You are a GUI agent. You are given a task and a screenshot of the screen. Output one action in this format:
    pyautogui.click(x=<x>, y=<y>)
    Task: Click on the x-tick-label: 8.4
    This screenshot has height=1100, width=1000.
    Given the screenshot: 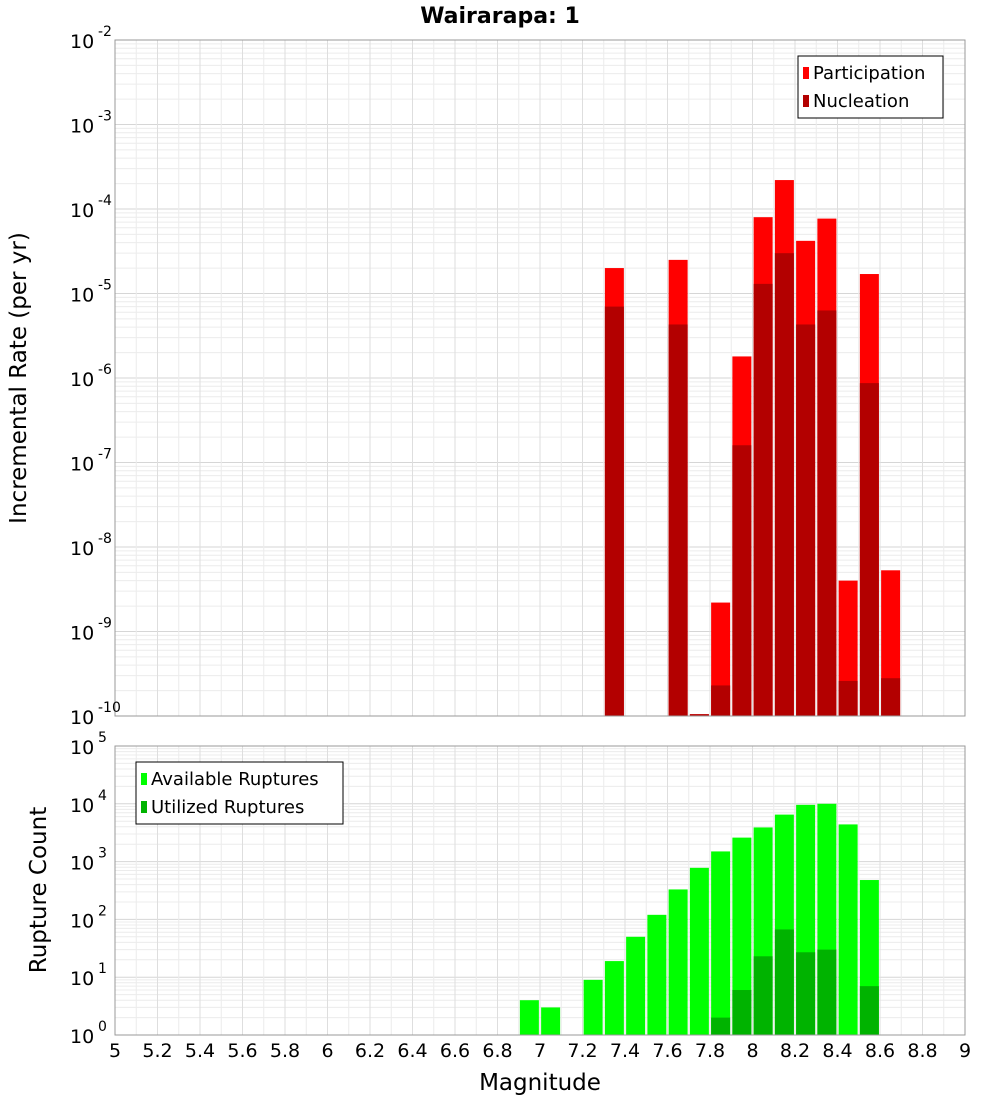 What is the action you would take?
    pyautogui.click(x=837, y=1051)
    